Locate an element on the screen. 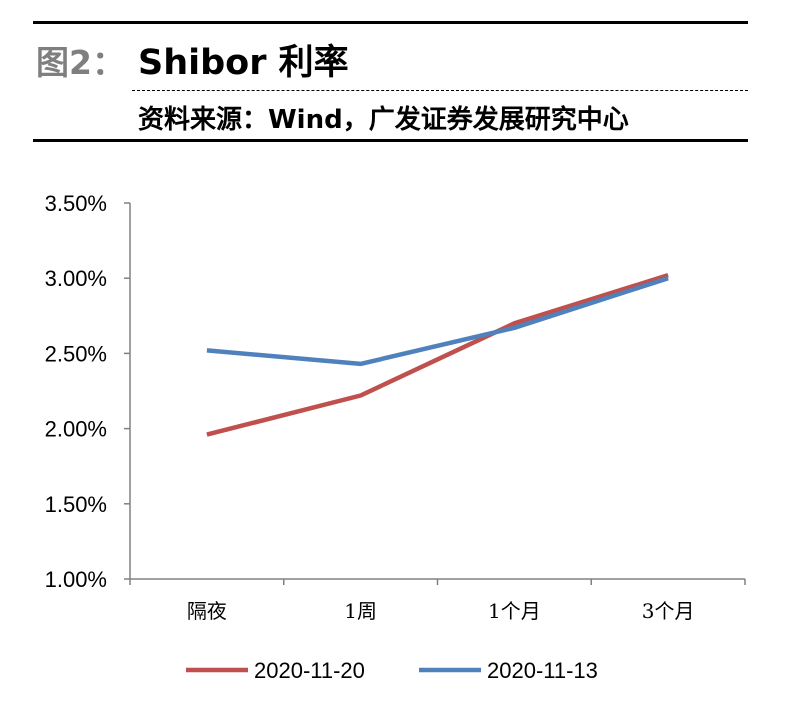  chart-legend: 2020-11-20 2020-11-13 is located at coordinates (392, 670).